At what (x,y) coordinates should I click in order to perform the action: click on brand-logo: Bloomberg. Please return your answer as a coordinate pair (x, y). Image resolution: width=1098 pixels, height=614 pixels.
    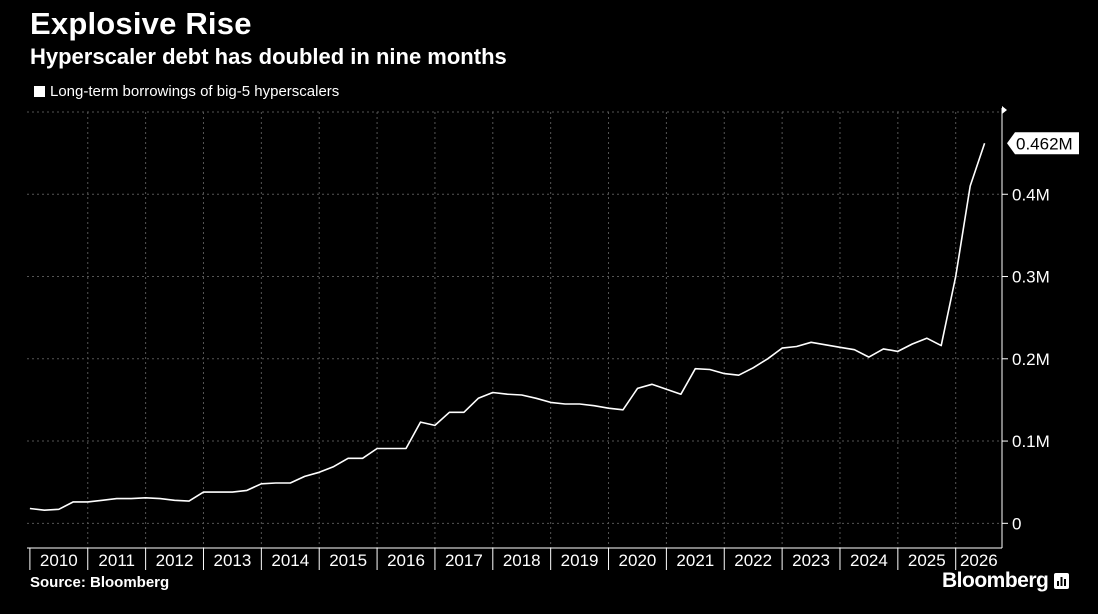
    Looking at the image, I should click on (1006, 581).